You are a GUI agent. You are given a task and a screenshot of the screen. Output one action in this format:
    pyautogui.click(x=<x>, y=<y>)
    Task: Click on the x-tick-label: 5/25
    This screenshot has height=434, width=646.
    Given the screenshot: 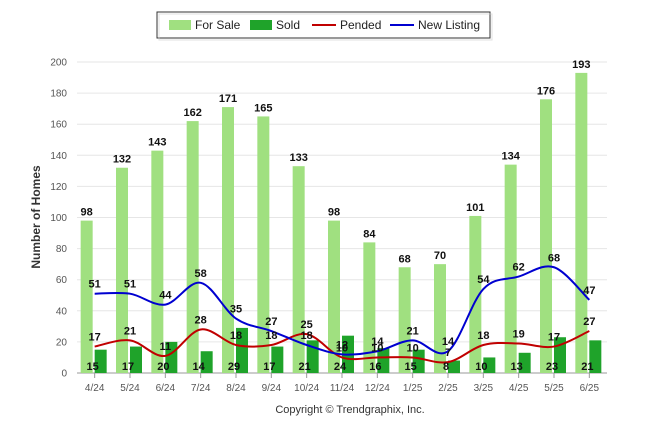 What is the action you would take?
    pyautogui.click(x=554, y=388)
    